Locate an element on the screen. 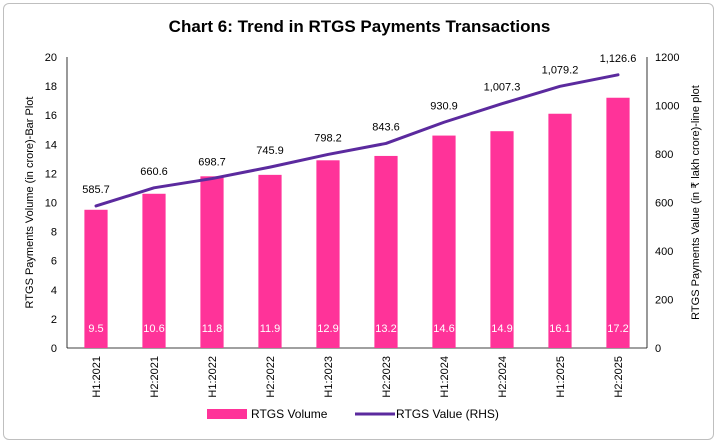  y-tick-label: 20 is located at coordinates (51, 58).